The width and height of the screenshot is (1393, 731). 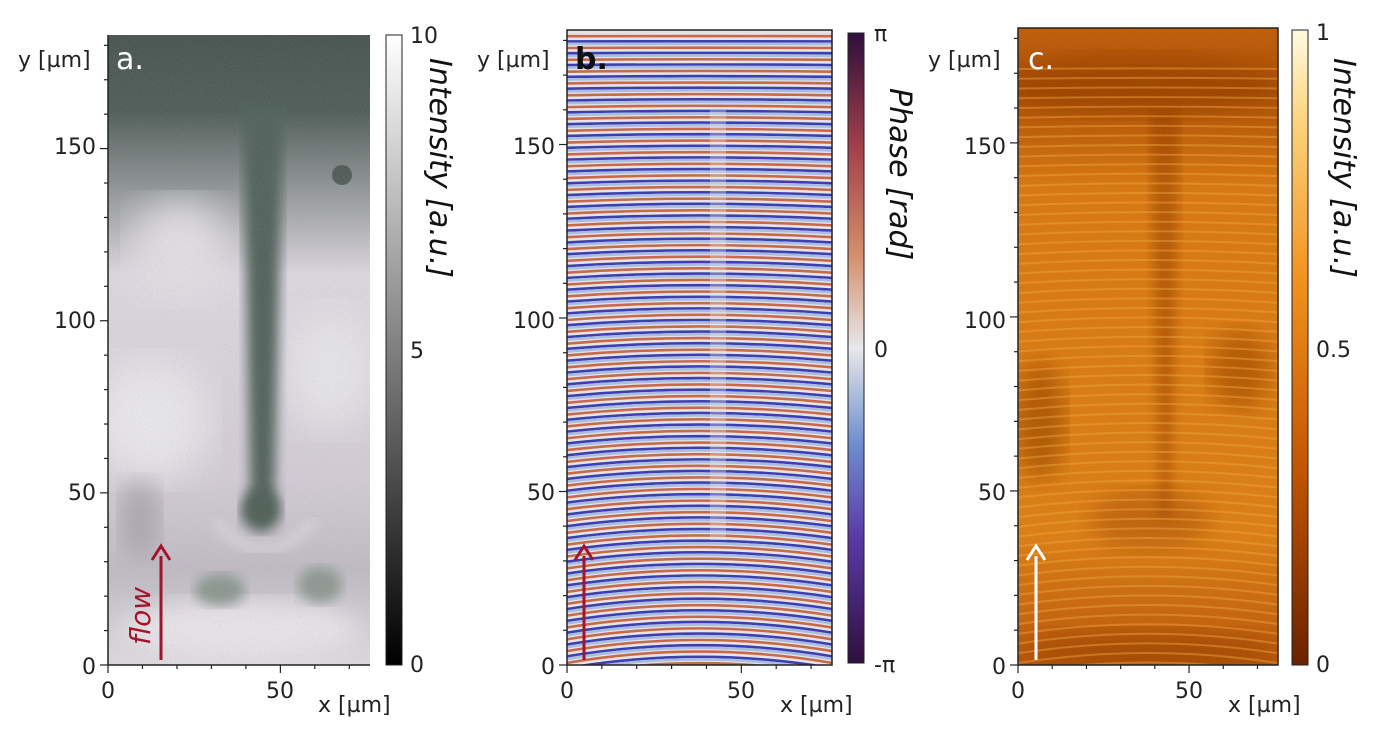 What do you see at coordinates (881, 350) in the screenshot?
I see `panel-b-cbar-tick: 0` at bounding box center [881, 350].